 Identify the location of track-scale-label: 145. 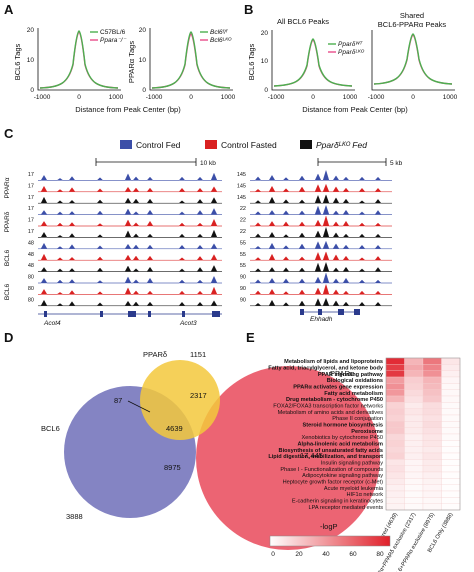
(241, 175).